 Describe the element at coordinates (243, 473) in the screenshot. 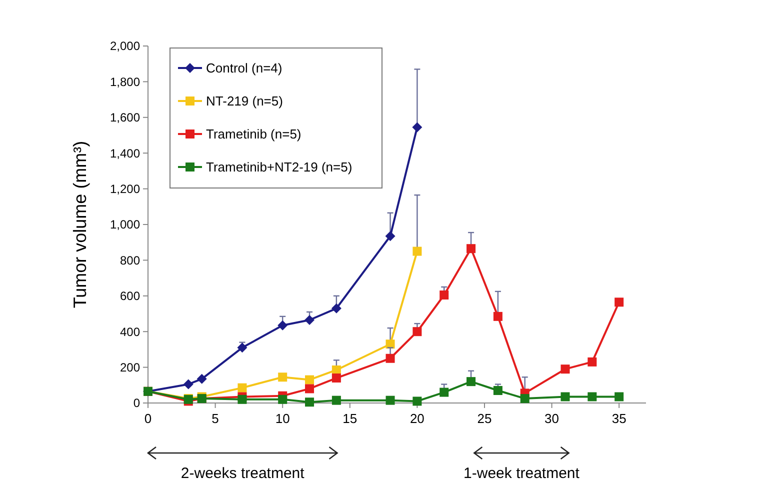

I see `text: 2-weeks treatment` at that location.